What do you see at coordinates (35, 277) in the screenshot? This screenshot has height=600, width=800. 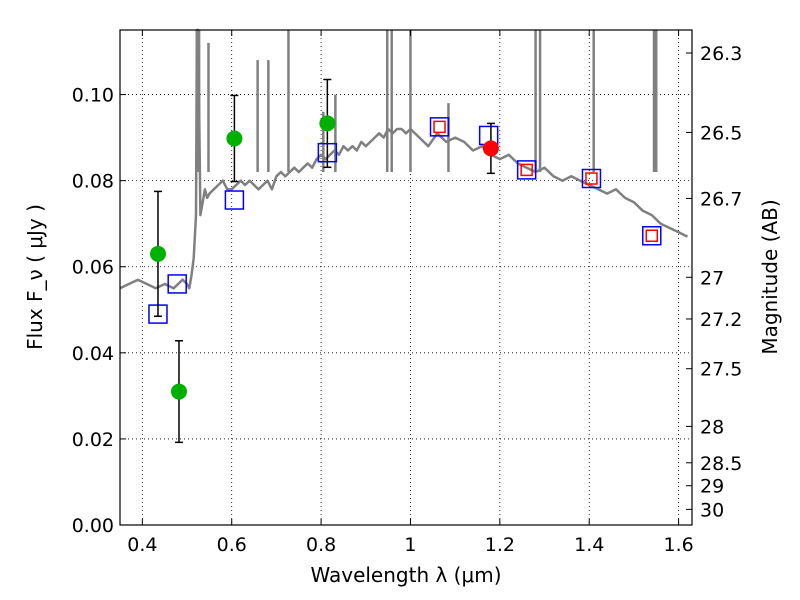 I see `y-axis-label: Flux F_ν ( μJy )` at bounding box center [35, 277].